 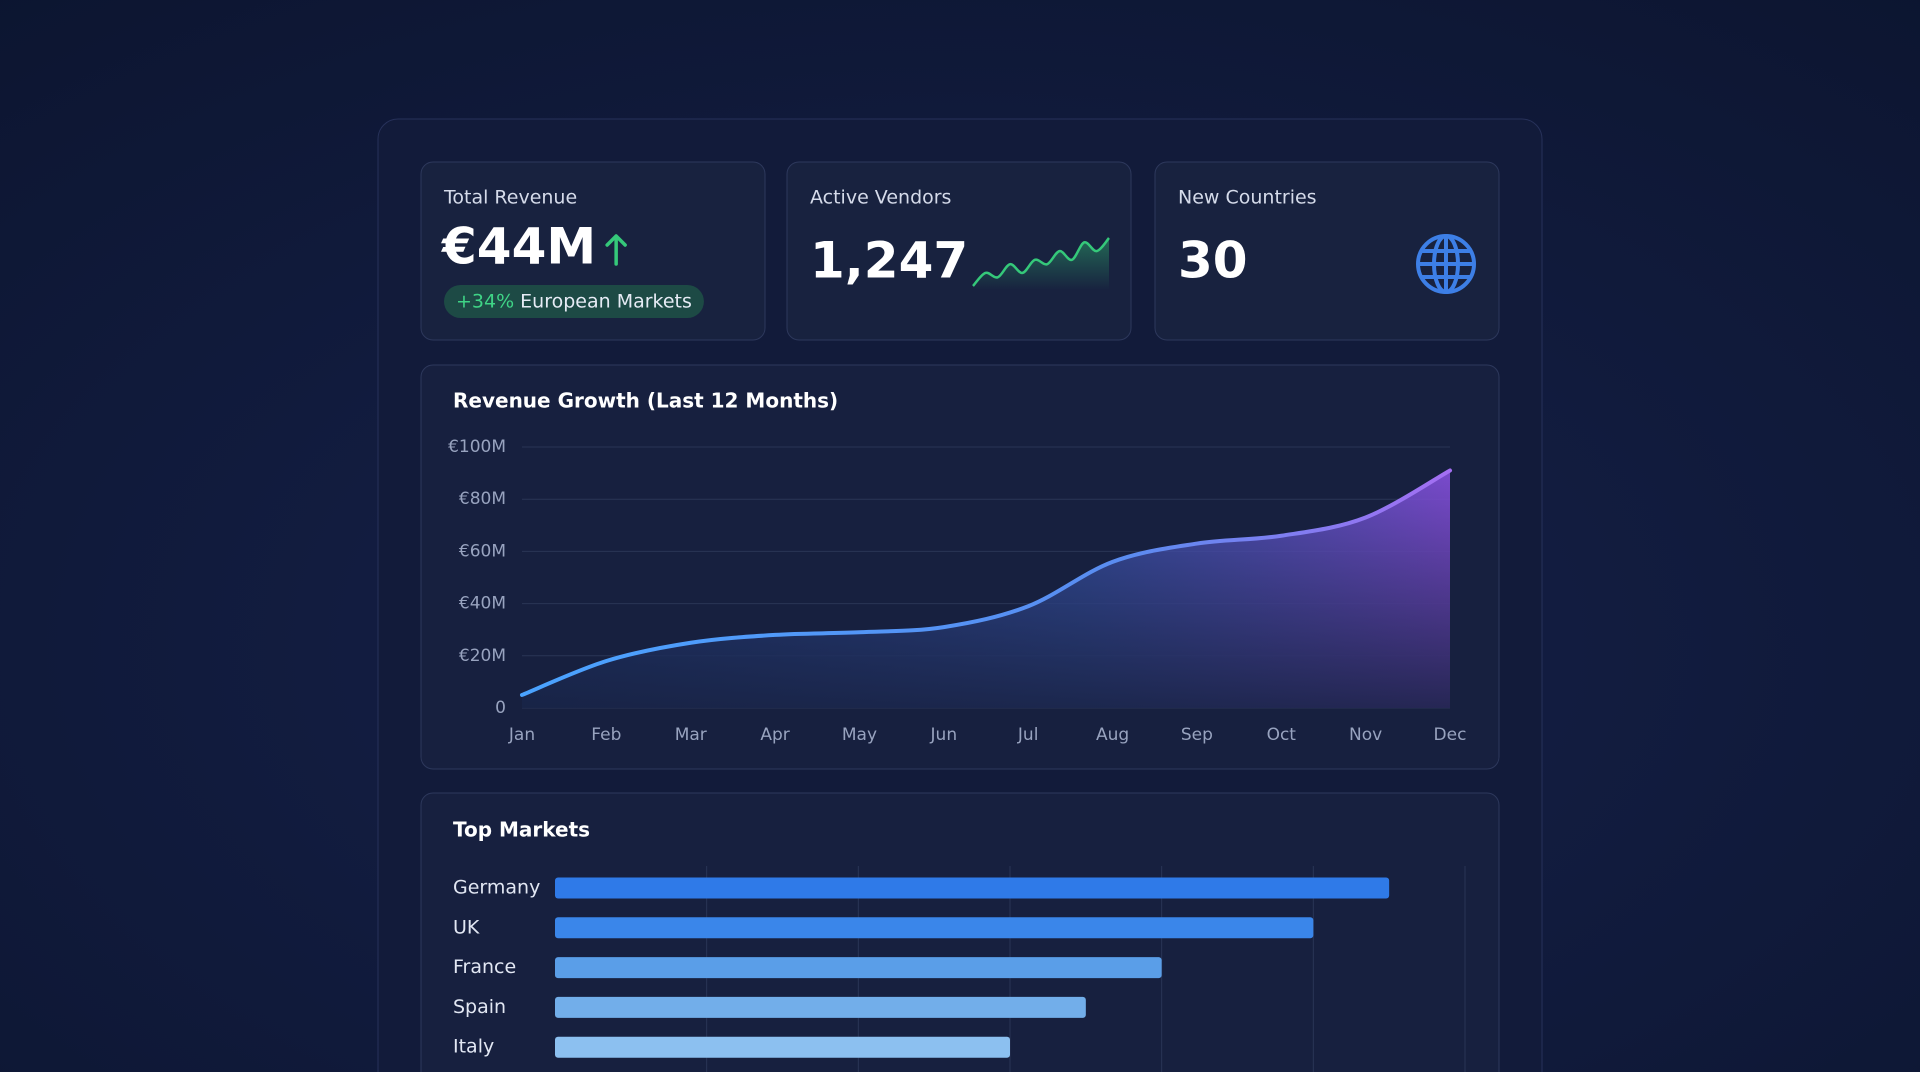 I want to click on chart-title: Top Markets, so click(x=521, y=830).